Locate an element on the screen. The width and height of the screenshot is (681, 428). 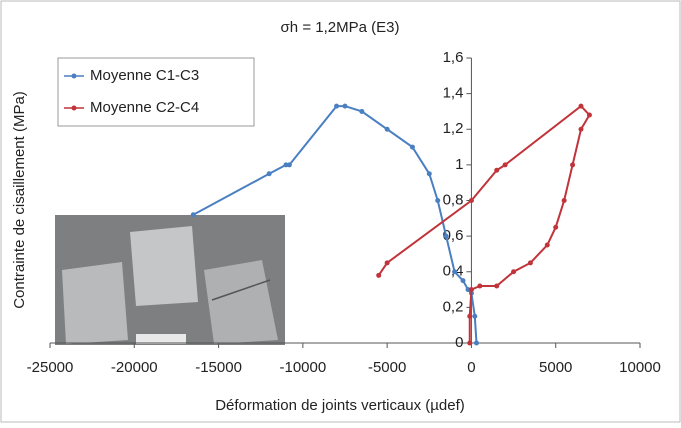
x-tick-label: -15000 is located at coordinates (218, 367).